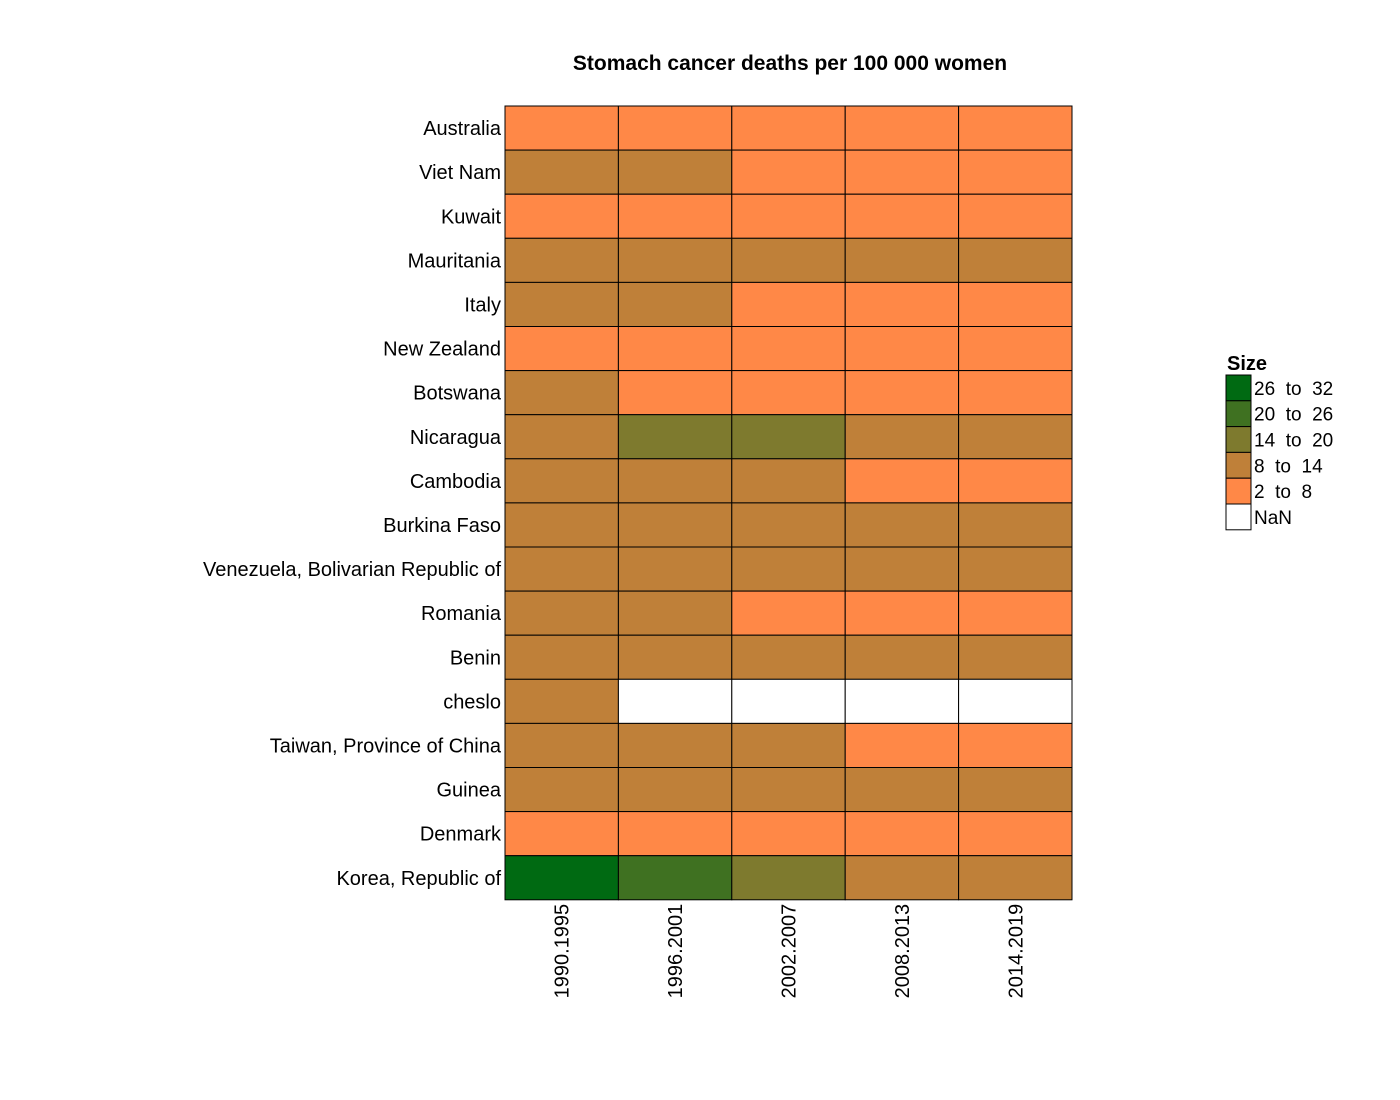 The height and width of the screenshot is (1100, 1400). I want to click on row-label: Romania, so click(461, 614).